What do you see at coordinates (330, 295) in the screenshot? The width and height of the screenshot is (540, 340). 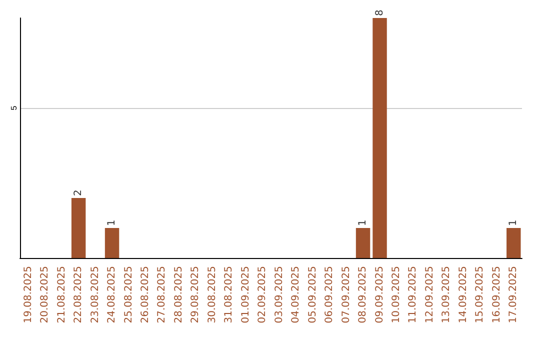 I see `x-tick-label: 06.09.2025` at bounding box center [330, 295].